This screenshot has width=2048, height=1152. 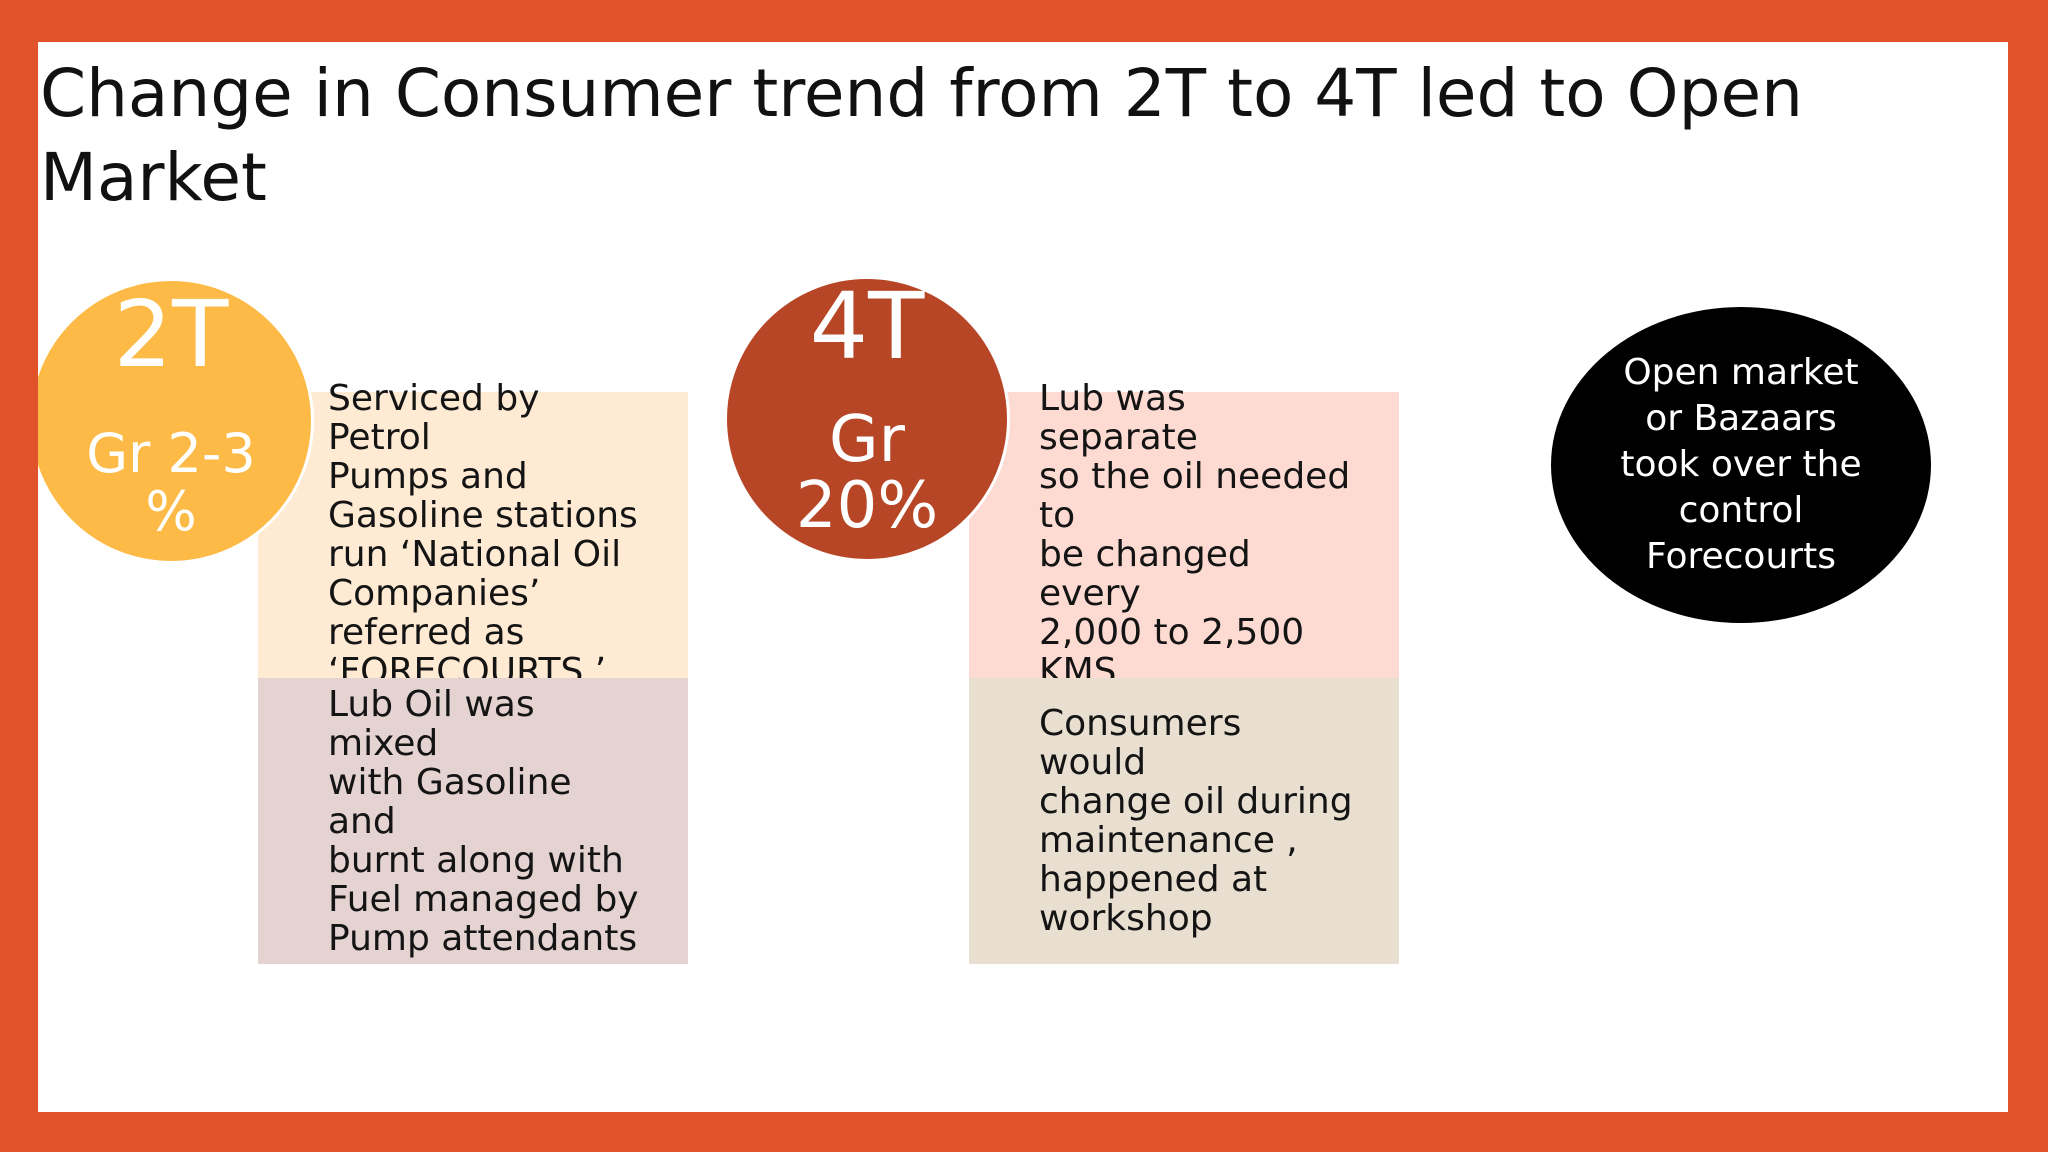 What do you see at coordinates (1196, 801) in the screenshot?
I see `4t-workshop-line: change oil during` at bounding box center [1196, 801].